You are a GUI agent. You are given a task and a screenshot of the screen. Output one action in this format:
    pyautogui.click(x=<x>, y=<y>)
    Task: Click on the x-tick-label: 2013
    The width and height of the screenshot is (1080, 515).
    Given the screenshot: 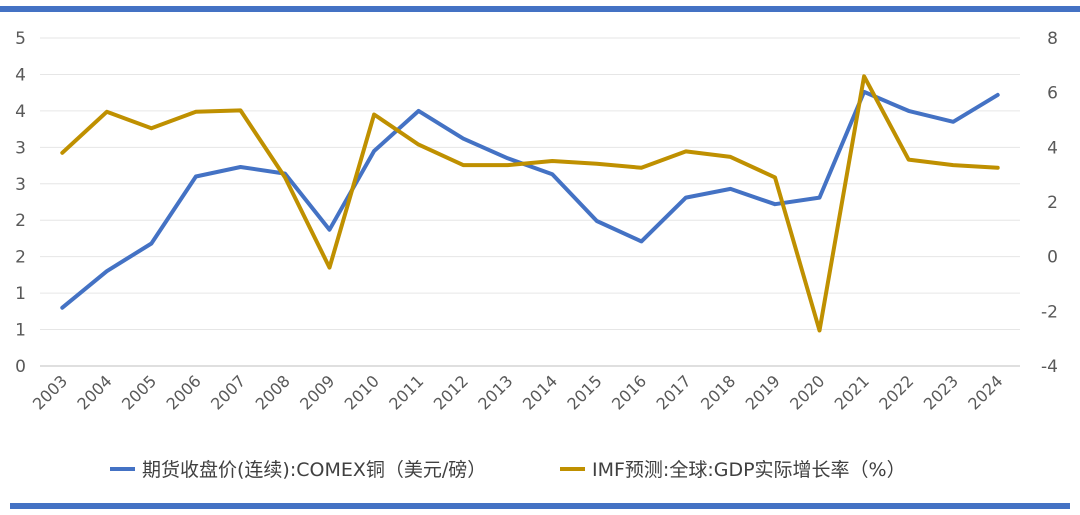 What is the action you would take?
    pyautogui.click(x=495, y=392)
    